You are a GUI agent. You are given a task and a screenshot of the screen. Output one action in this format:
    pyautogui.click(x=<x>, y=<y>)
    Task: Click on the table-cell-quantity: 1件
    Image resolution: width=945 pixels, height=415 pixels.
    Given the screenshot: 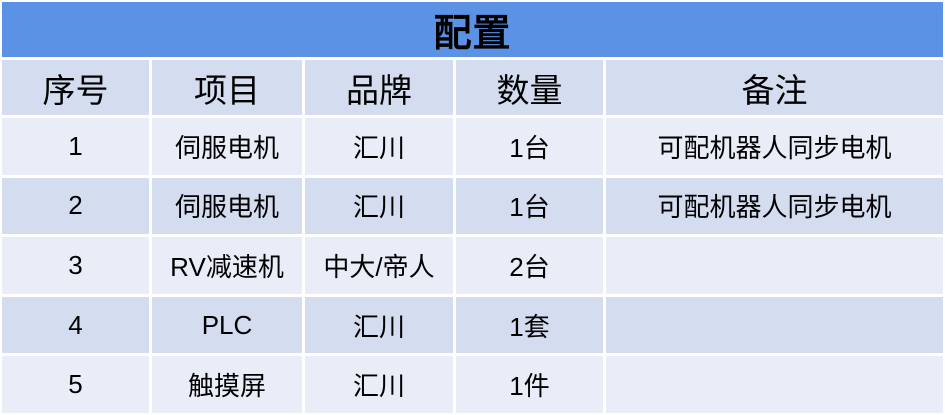 What is the action you would take?
    pyautogui.click(x=529, y=384)
    